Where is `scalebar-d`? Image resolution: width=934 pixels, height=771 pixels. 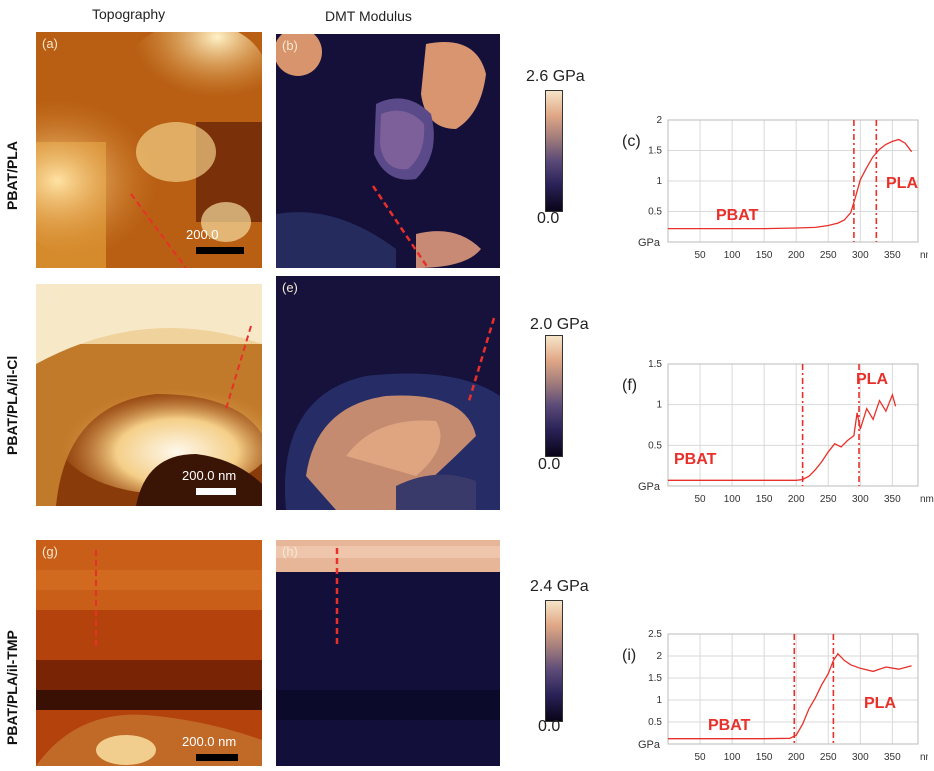 scalebar-d is located at coordinates (216, 491).